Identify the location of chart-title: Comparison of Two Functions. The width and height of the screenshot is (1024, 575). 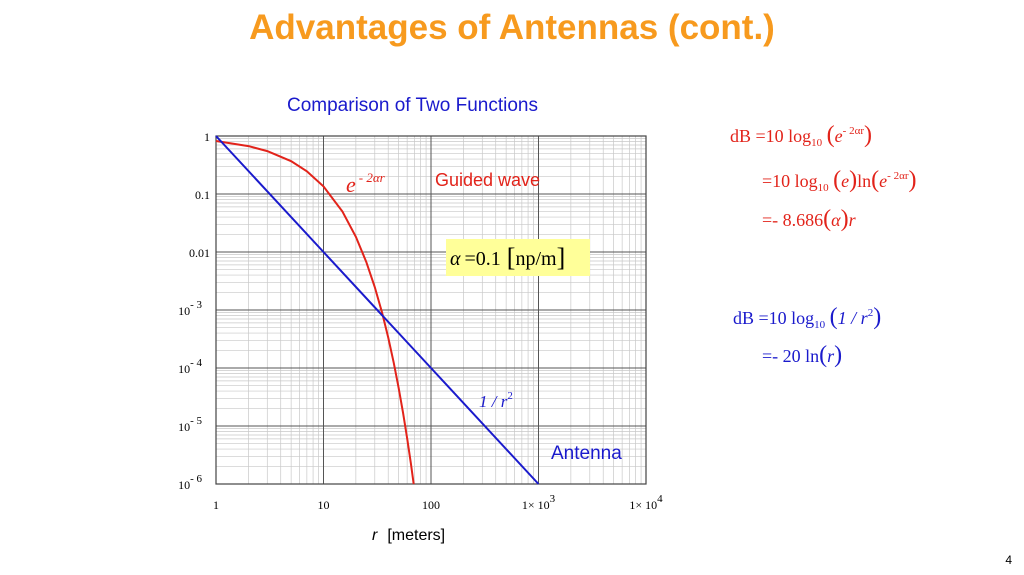
(412, 105).